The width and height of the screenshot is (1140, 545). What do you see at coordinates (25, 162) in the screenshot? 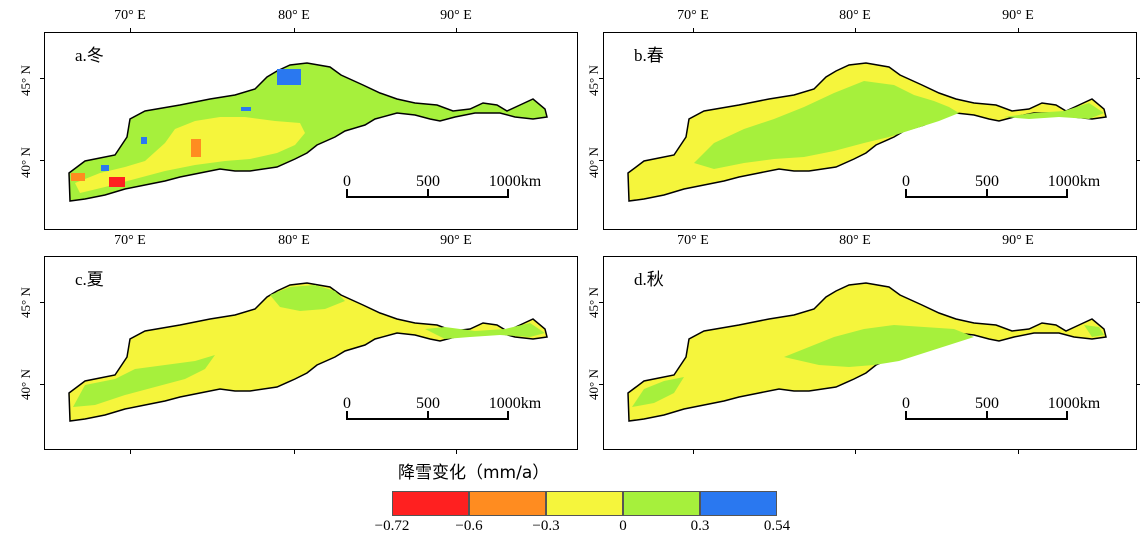
I see `lat-label-40-a: 40° N` at bounding box center [25, 162].